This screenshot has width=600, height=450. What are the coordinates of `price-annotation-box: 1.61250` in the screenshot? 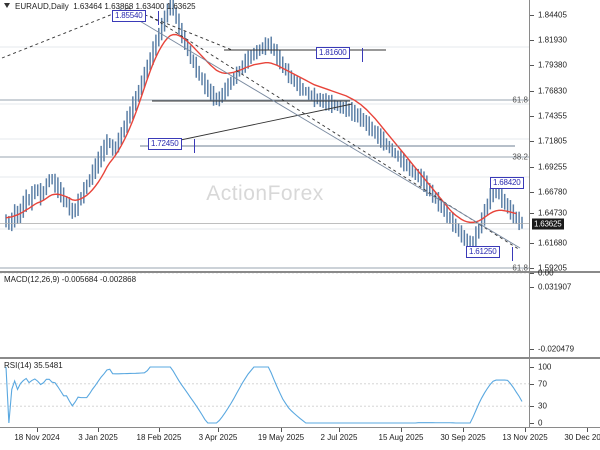 It's located at (483, 252).